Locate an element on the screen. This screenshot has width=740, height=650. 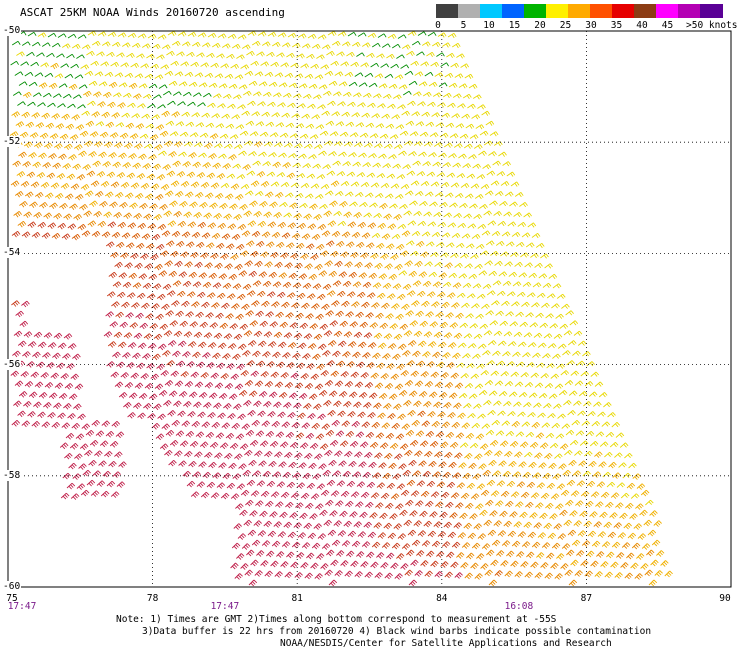
legend-tick: 40 is located at coordinates (642, 25).